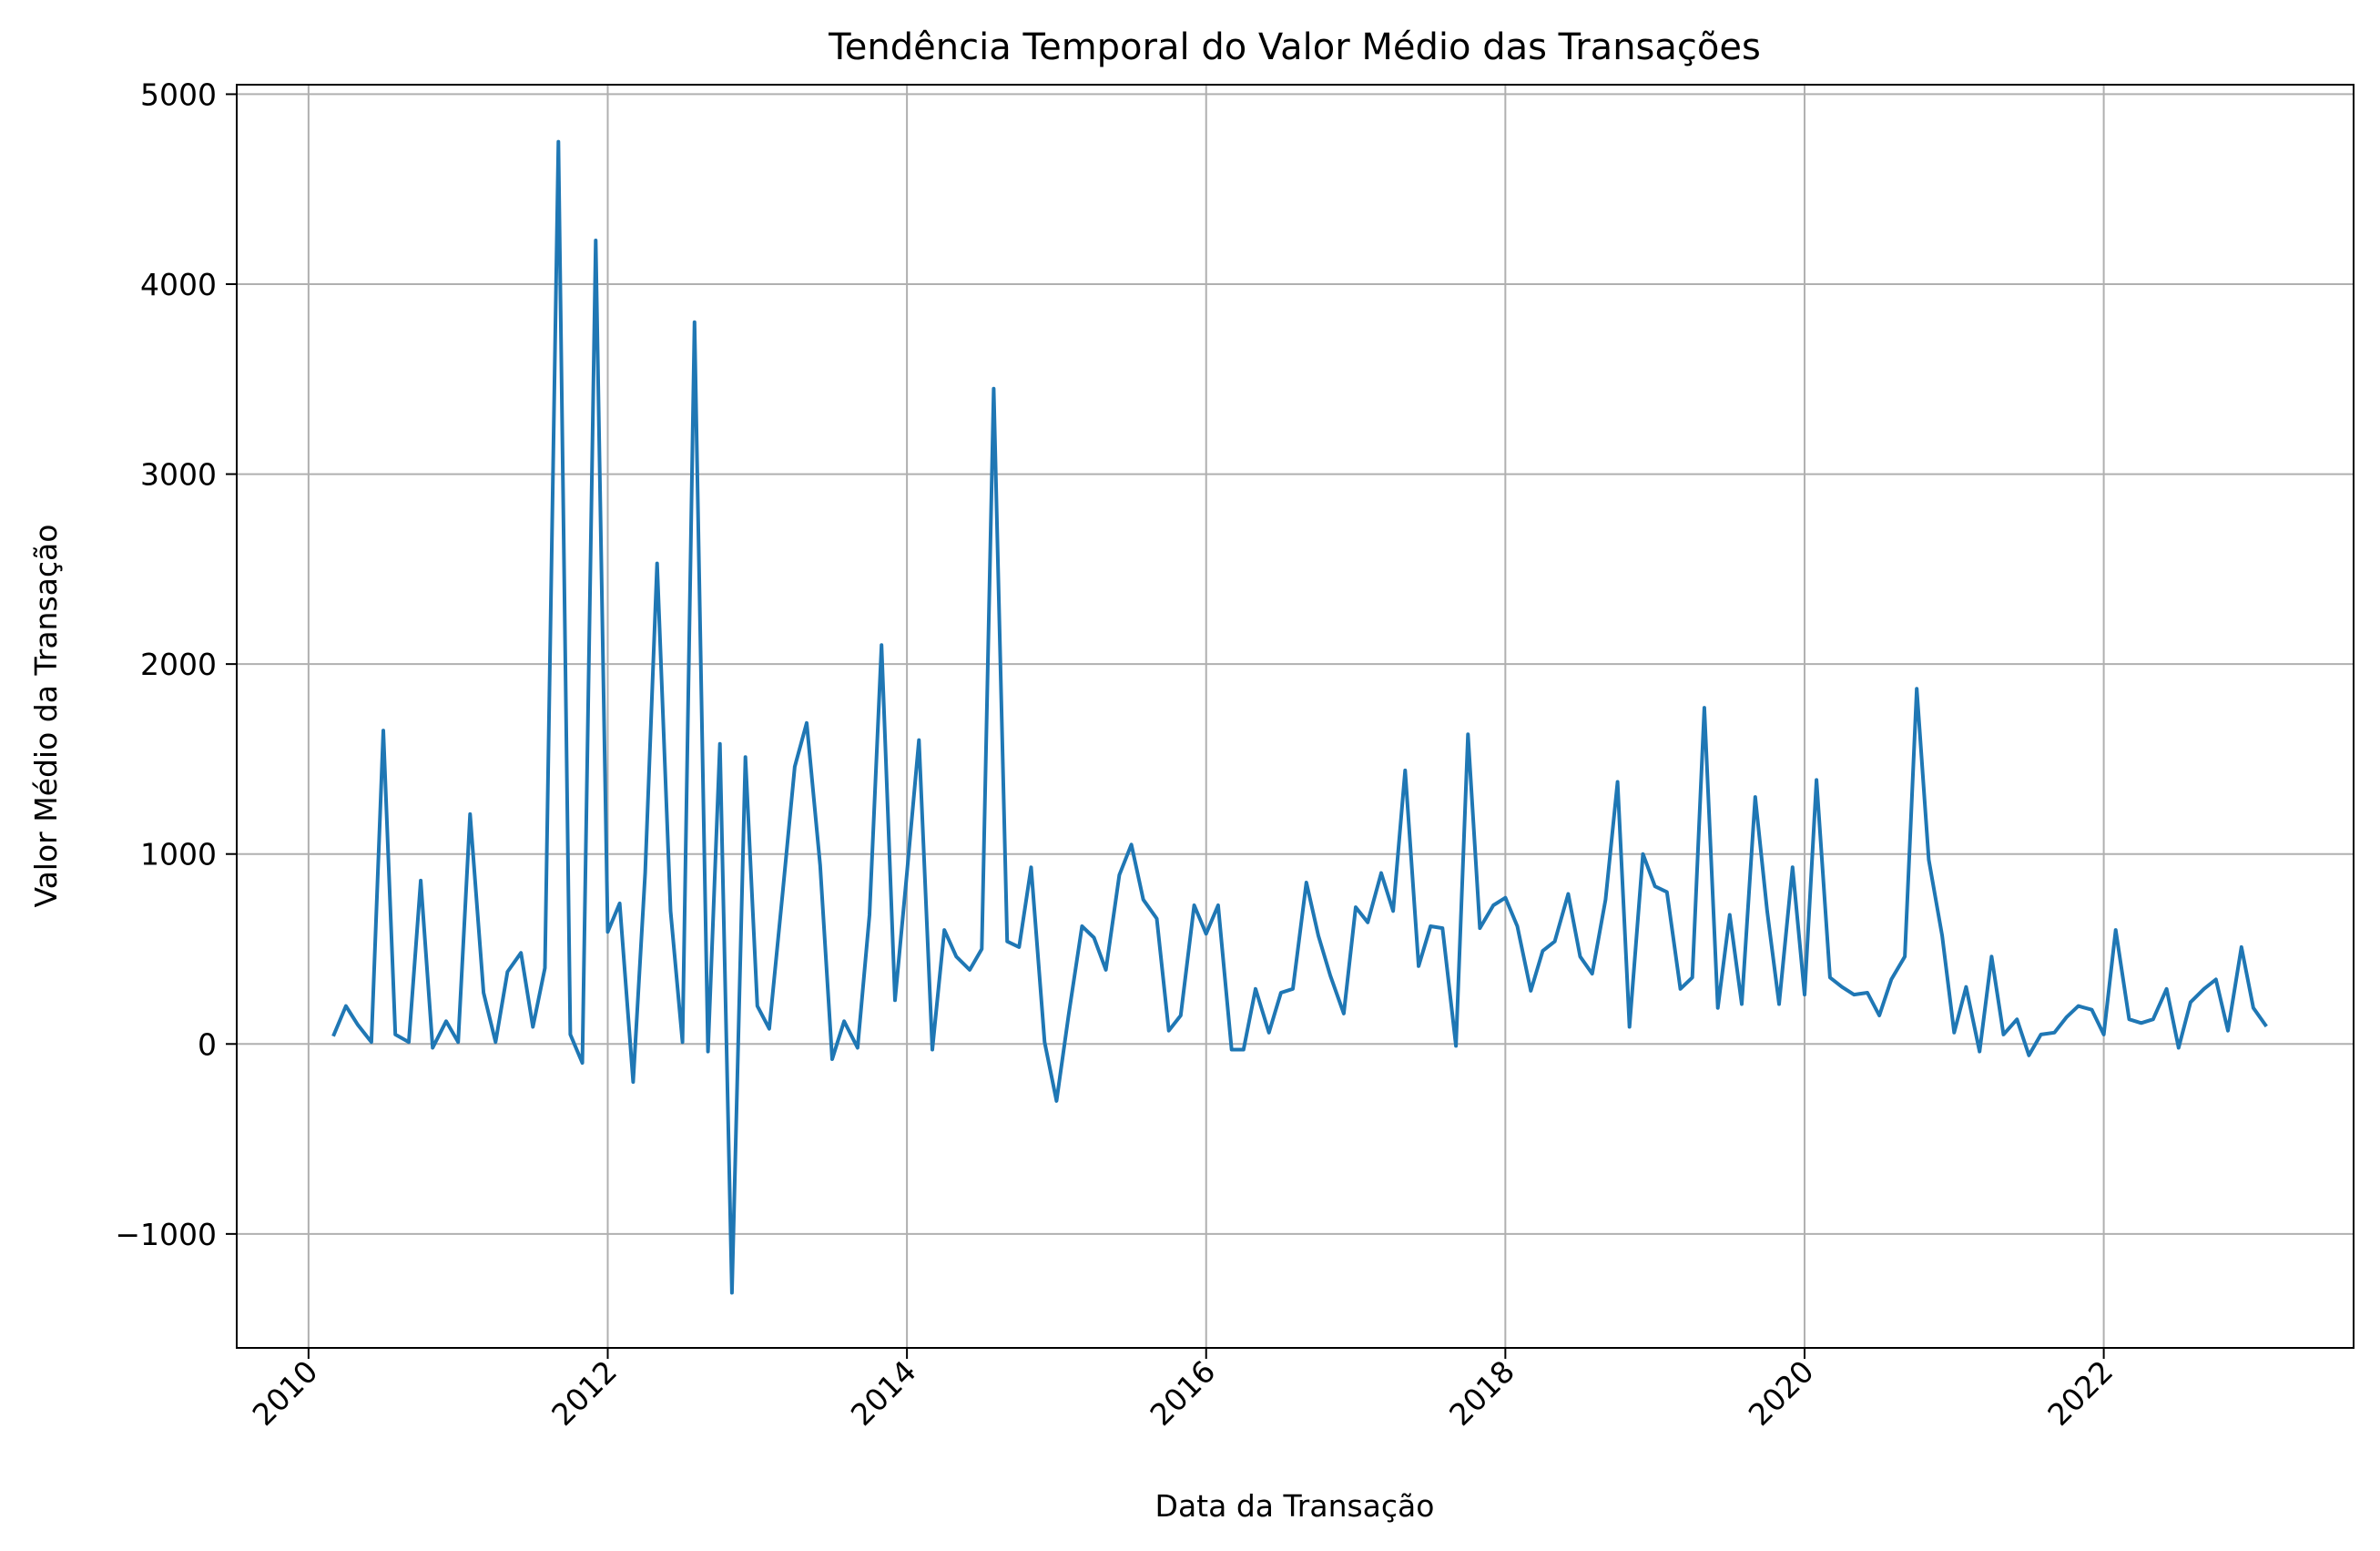 This screenshot has width=2380, height=1551. Describe the element at coordinates (208, 1044) in the screenshot. I see `y-tick-label: 0` at that location.